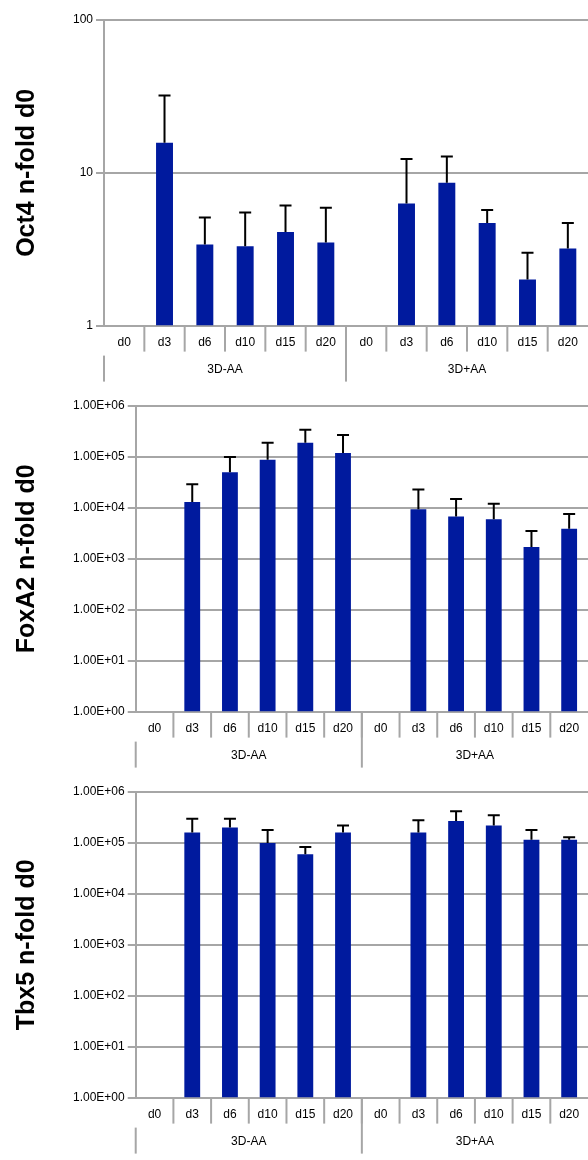  I want to click on y-tick-label: 10, so click(86, 172).